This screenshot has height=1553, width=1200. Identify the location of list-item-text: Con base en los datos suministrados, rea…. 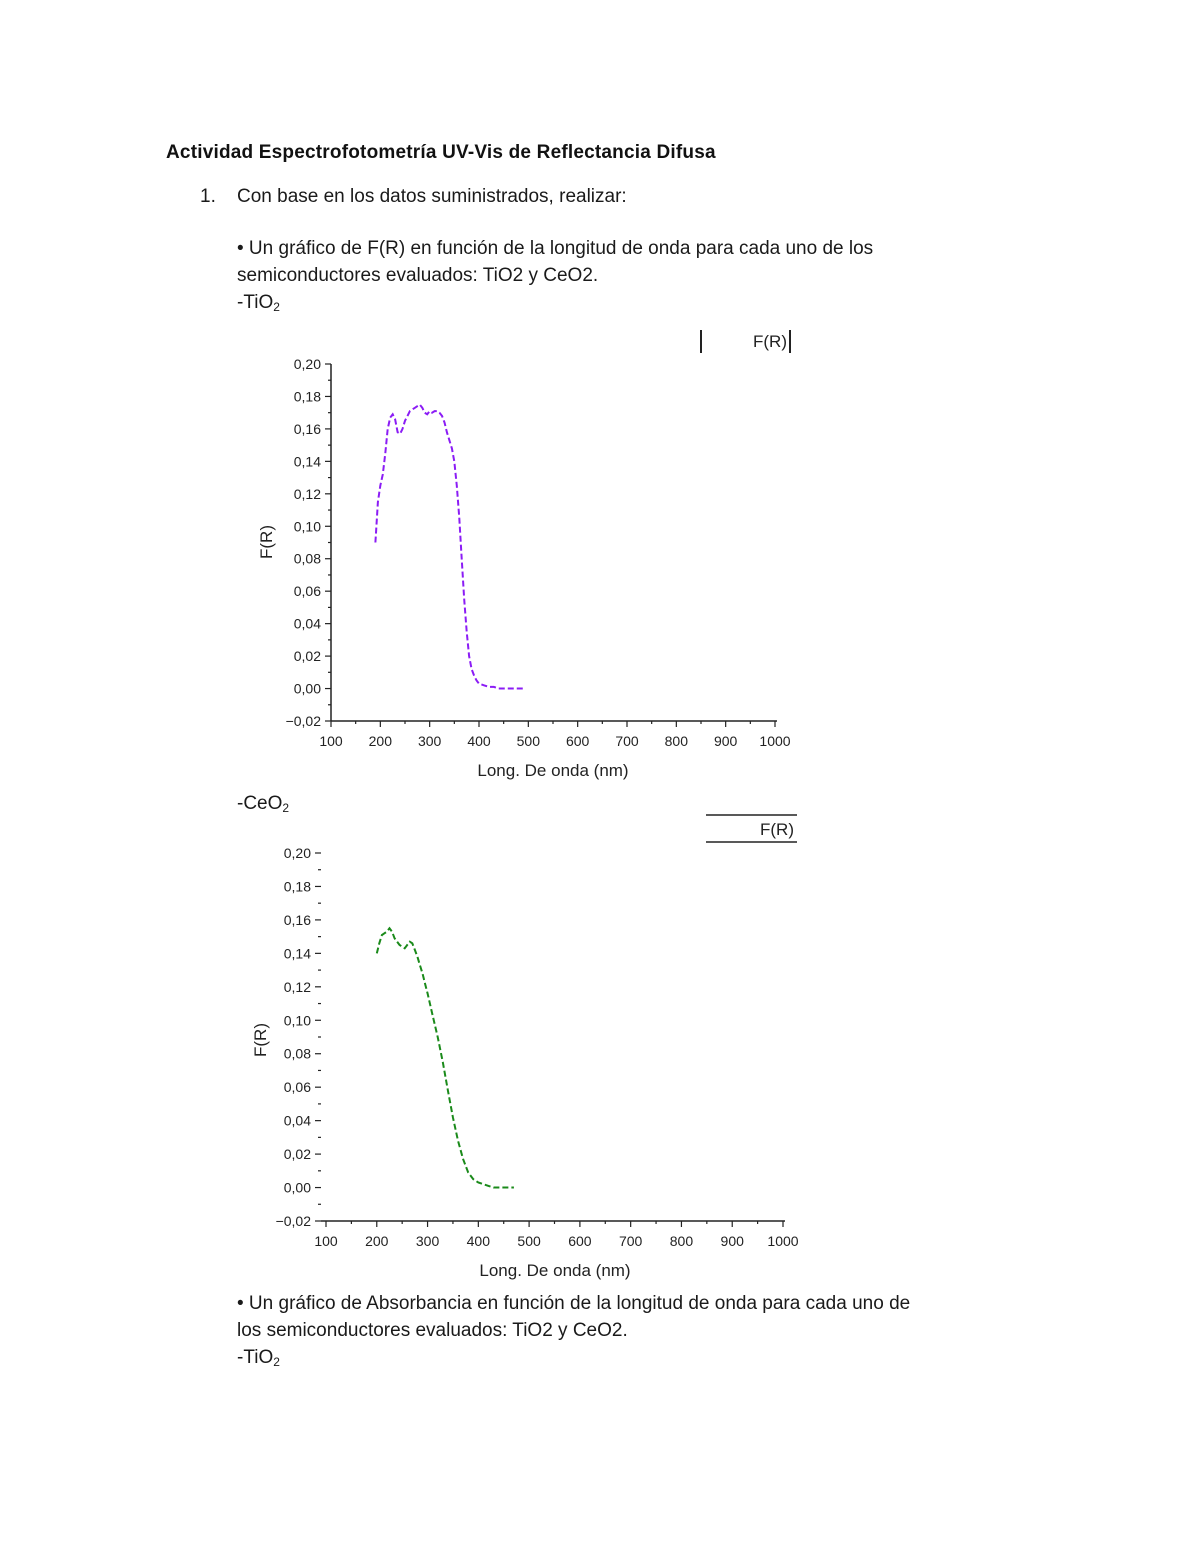
(432, 196).